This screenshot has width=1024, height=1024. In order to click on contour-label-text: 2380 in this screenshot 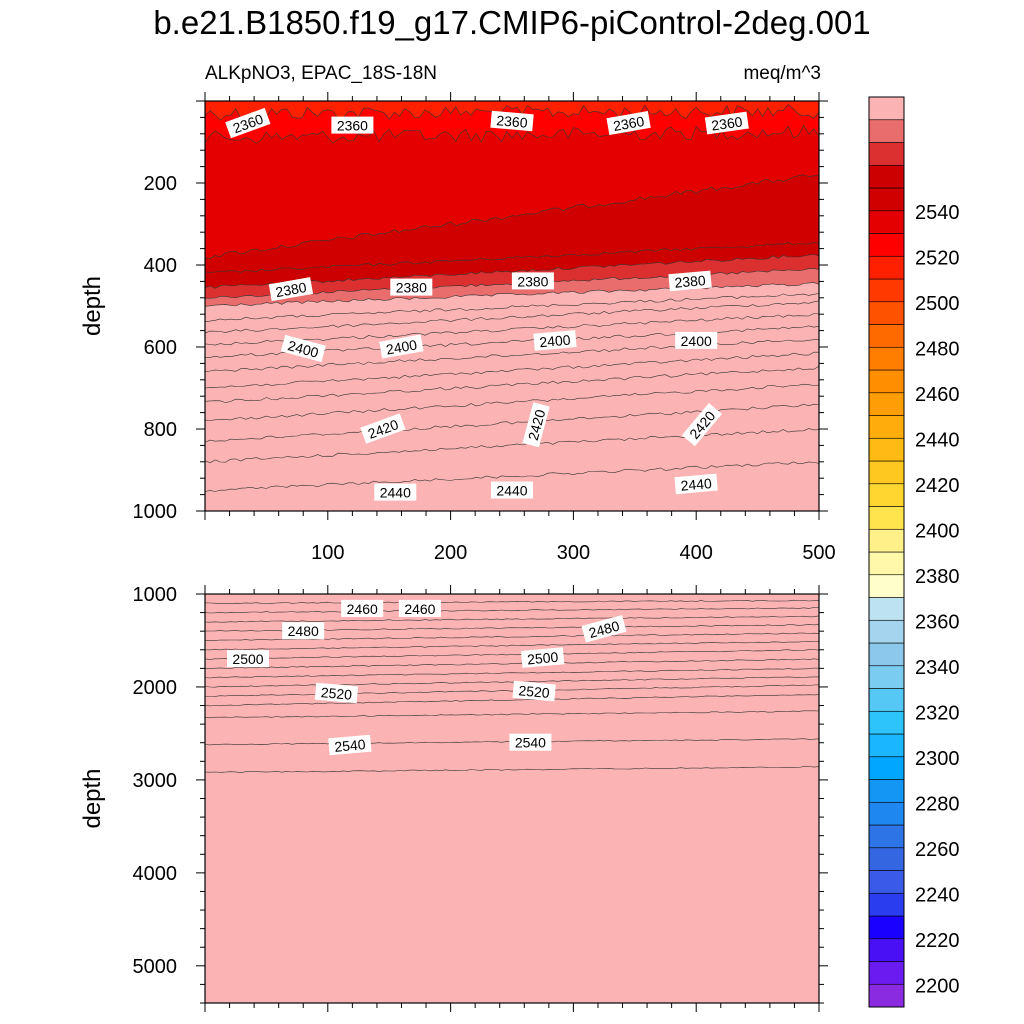, I will do `click(532, 281)`.